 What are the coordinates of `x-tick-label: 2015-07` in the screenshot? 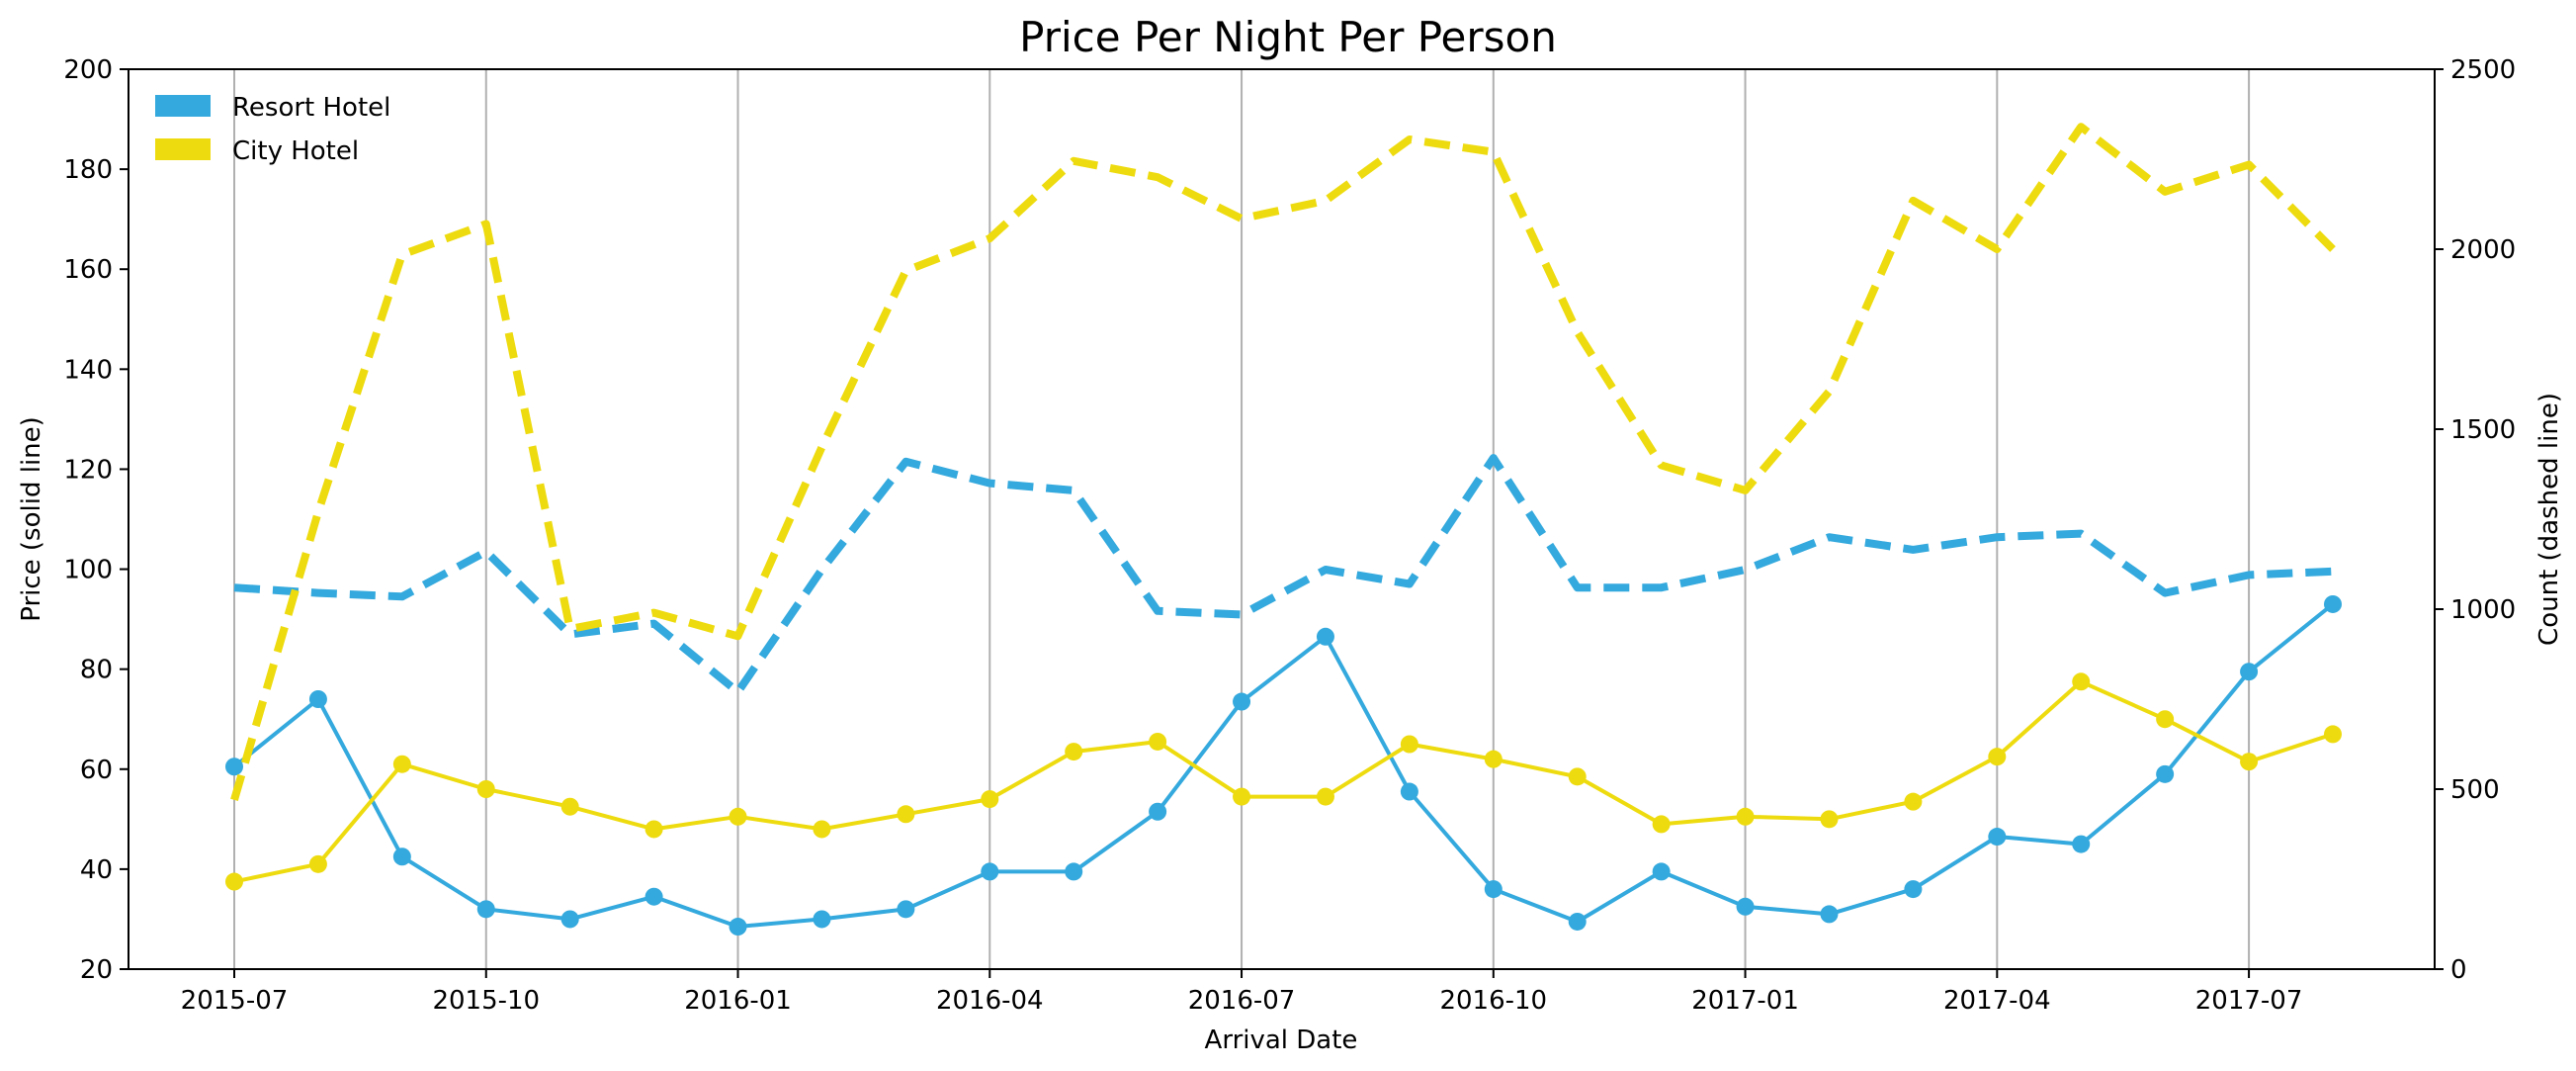 It's located at (235, 1001).